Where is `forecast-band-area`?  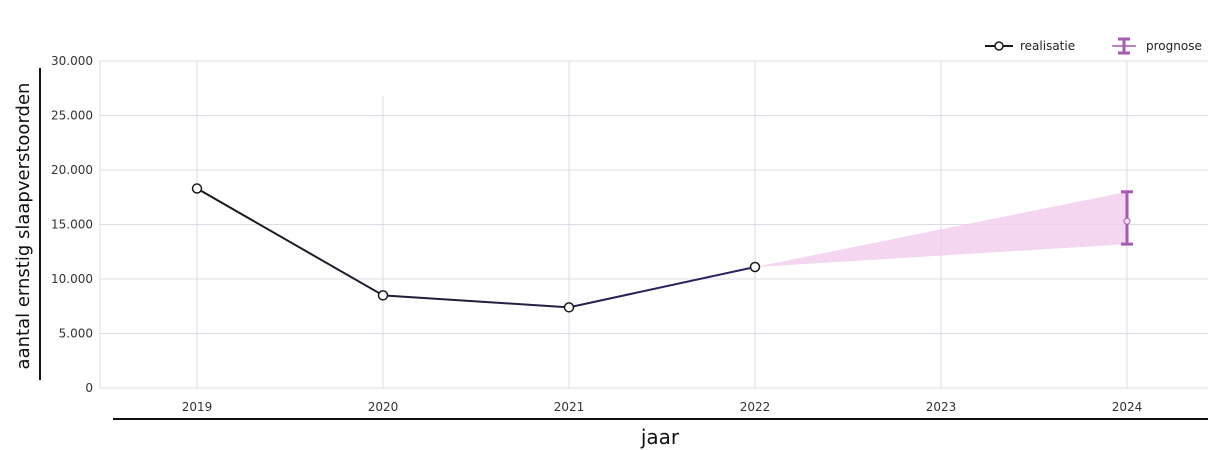
forecast-band-area is located at coordinates (941, 229).